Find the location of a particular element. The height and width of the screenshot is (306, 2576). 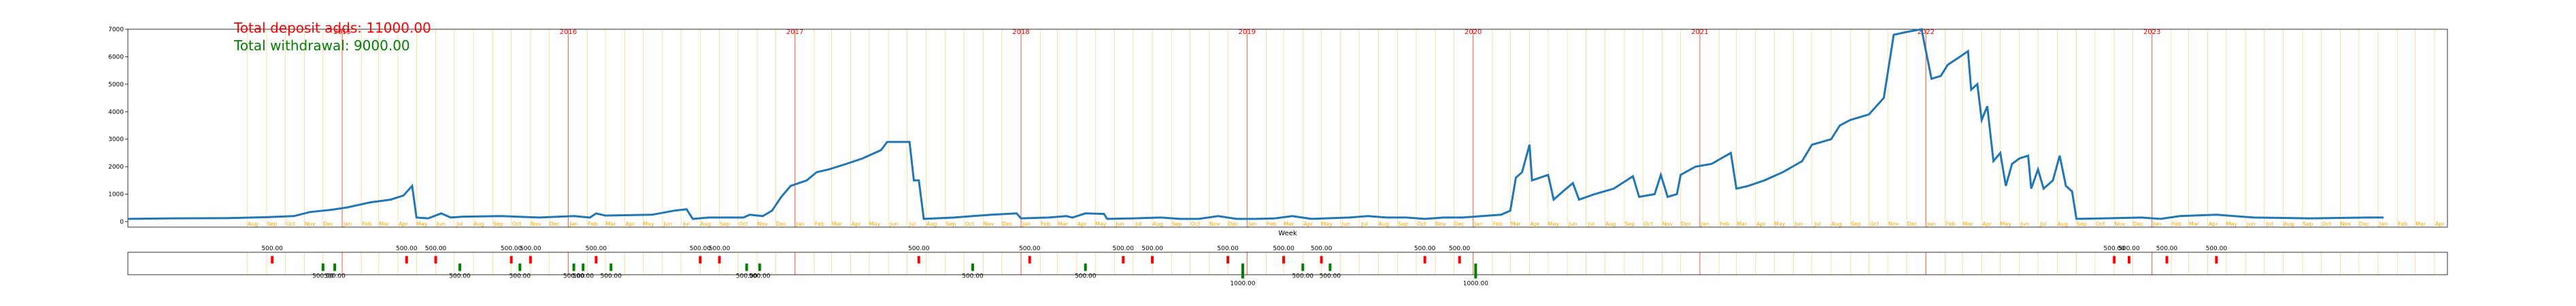

total-deposits-label: Total deposit adds: 11000.00 is located at coordinates (332, 28).